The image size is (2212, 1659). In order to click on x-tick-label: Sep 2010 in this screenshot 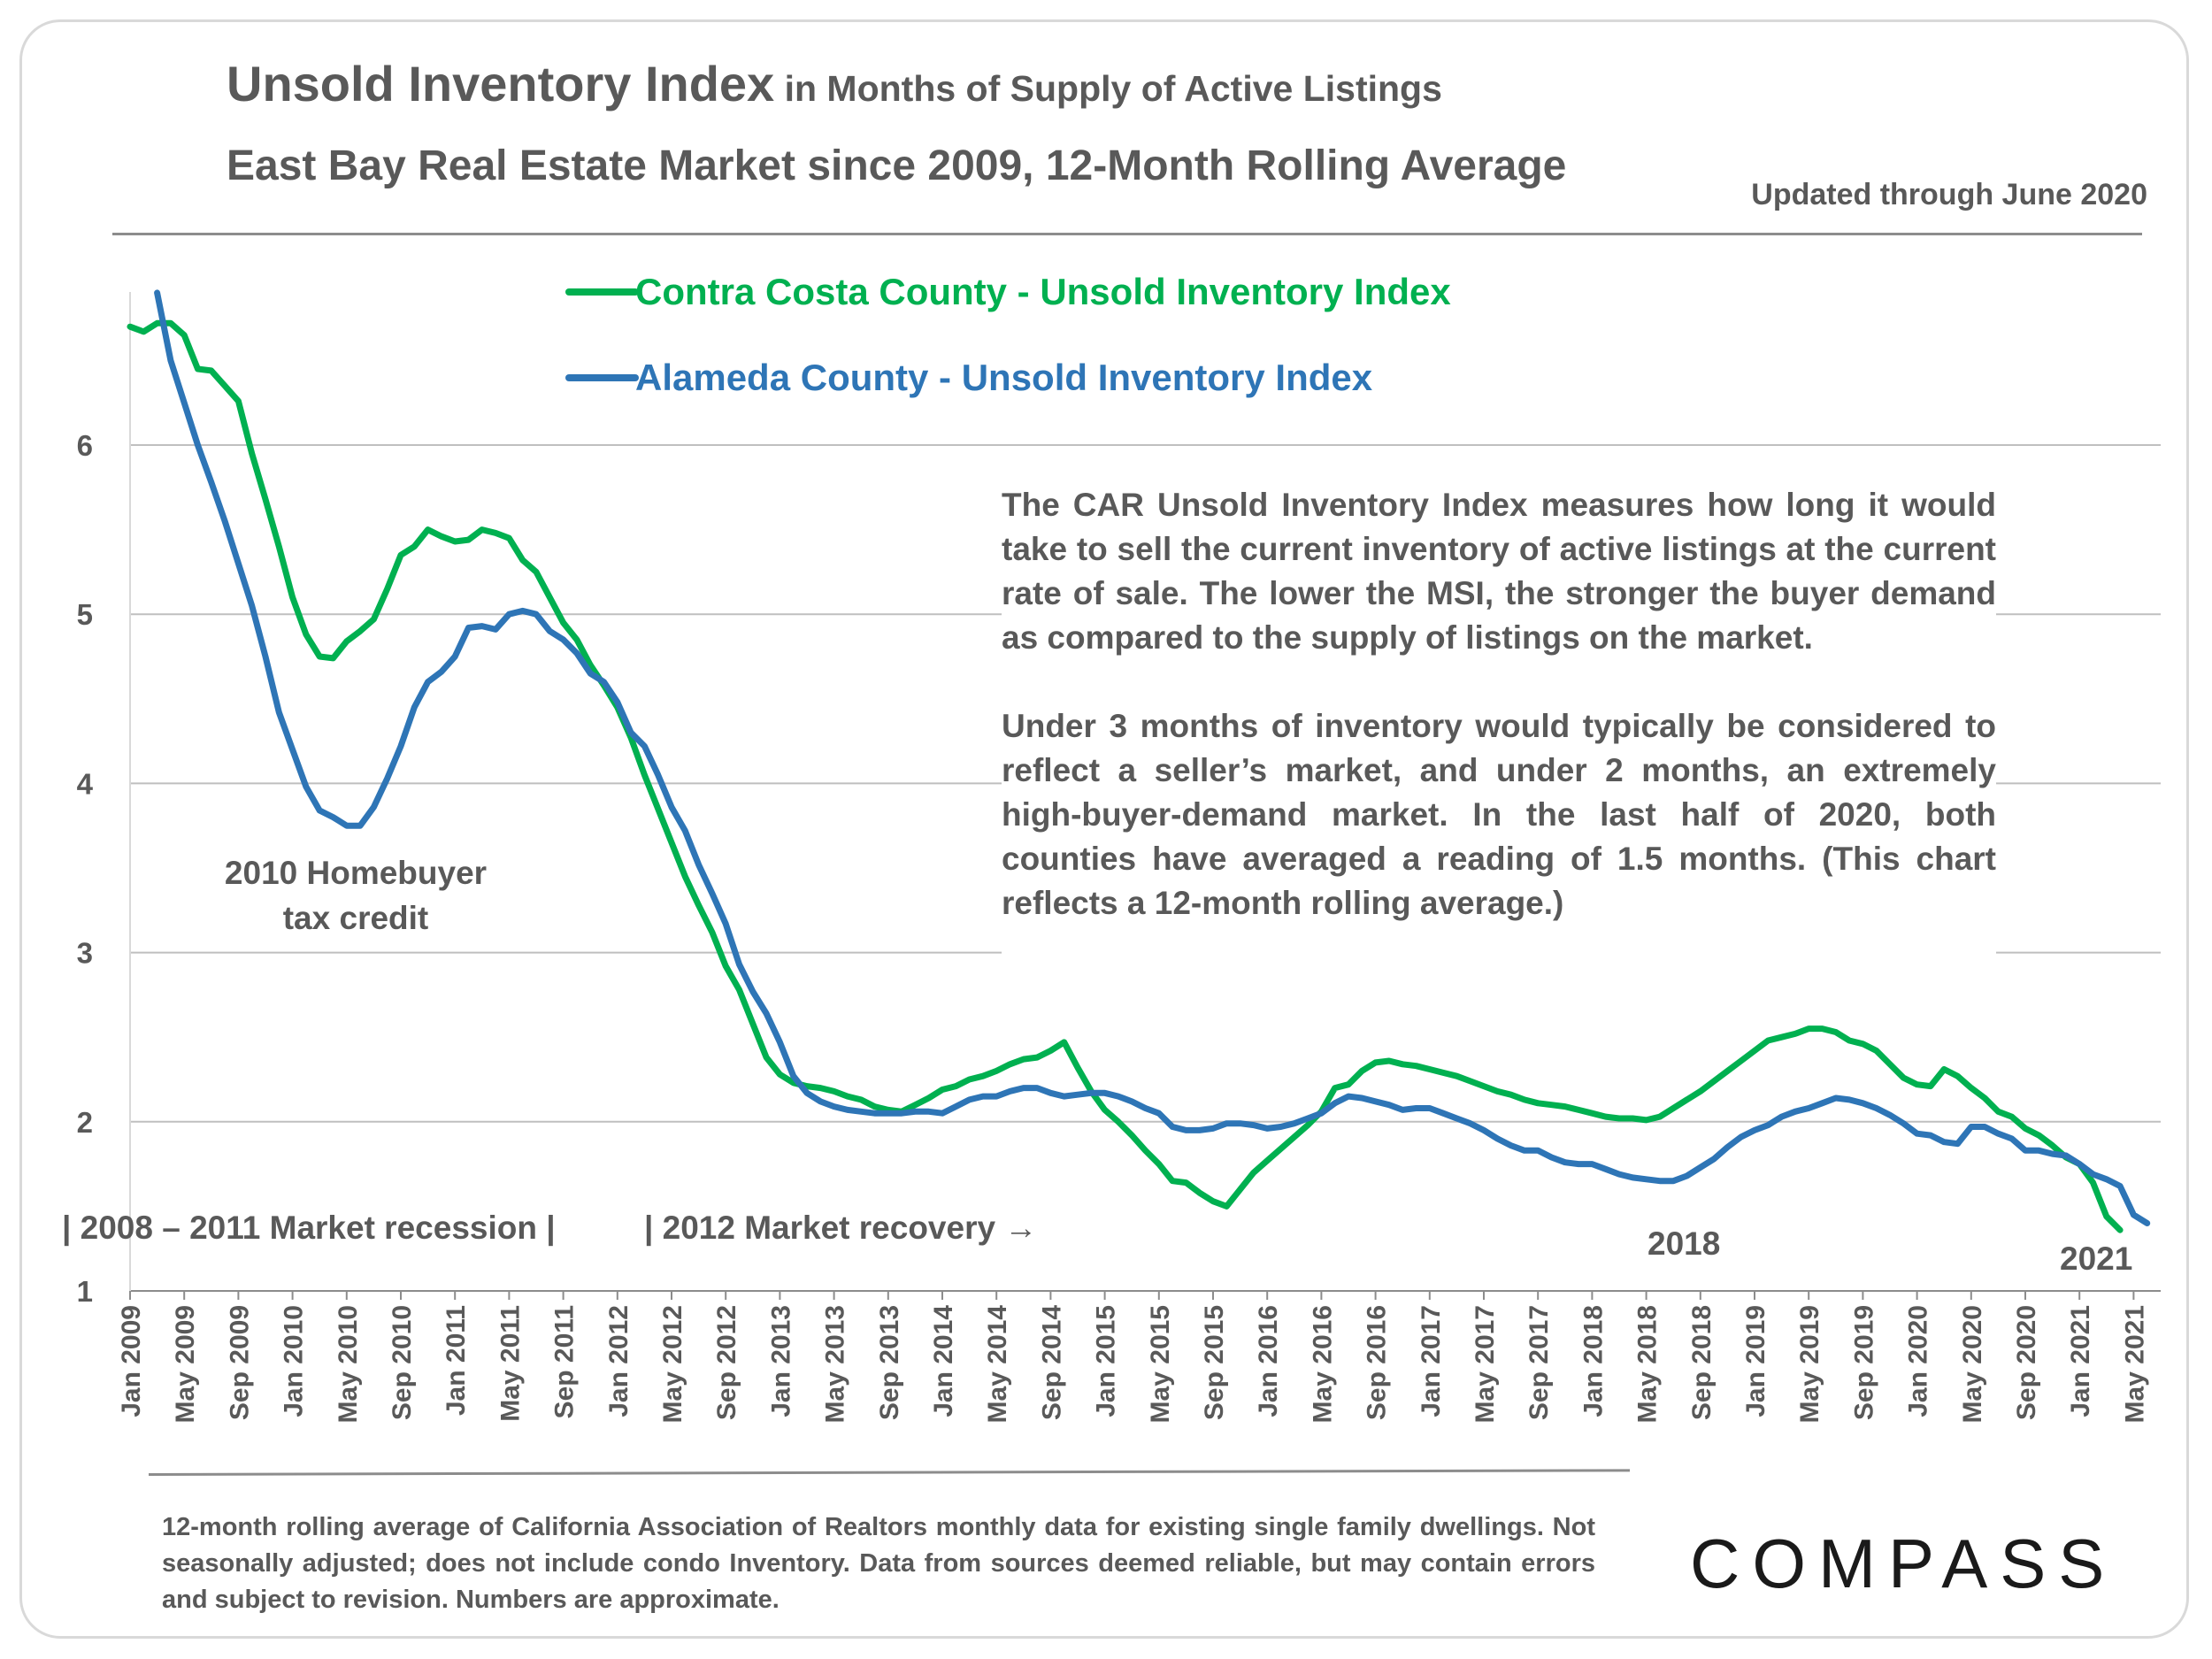, I will do `click(403, 1363)`.